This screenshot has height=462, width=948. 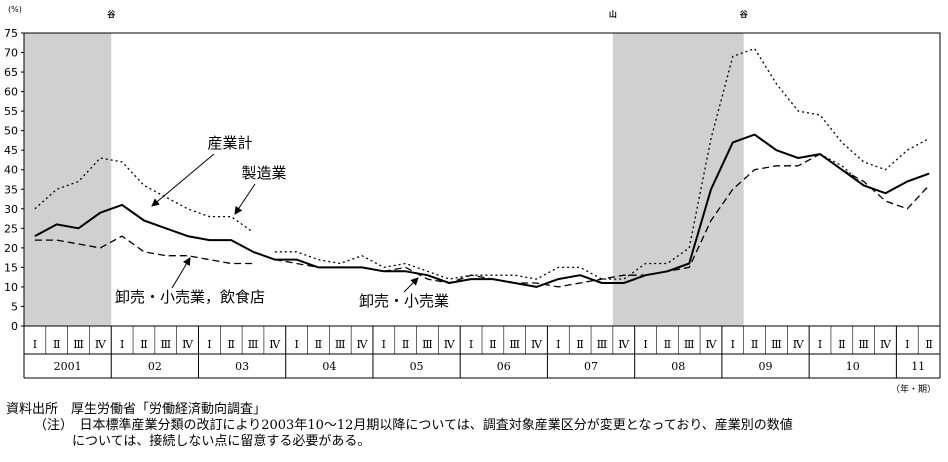 What do you see at coordinates (155, 366) in the screenshot?
I see `year-label: 02` at bounding box center [155, 366].